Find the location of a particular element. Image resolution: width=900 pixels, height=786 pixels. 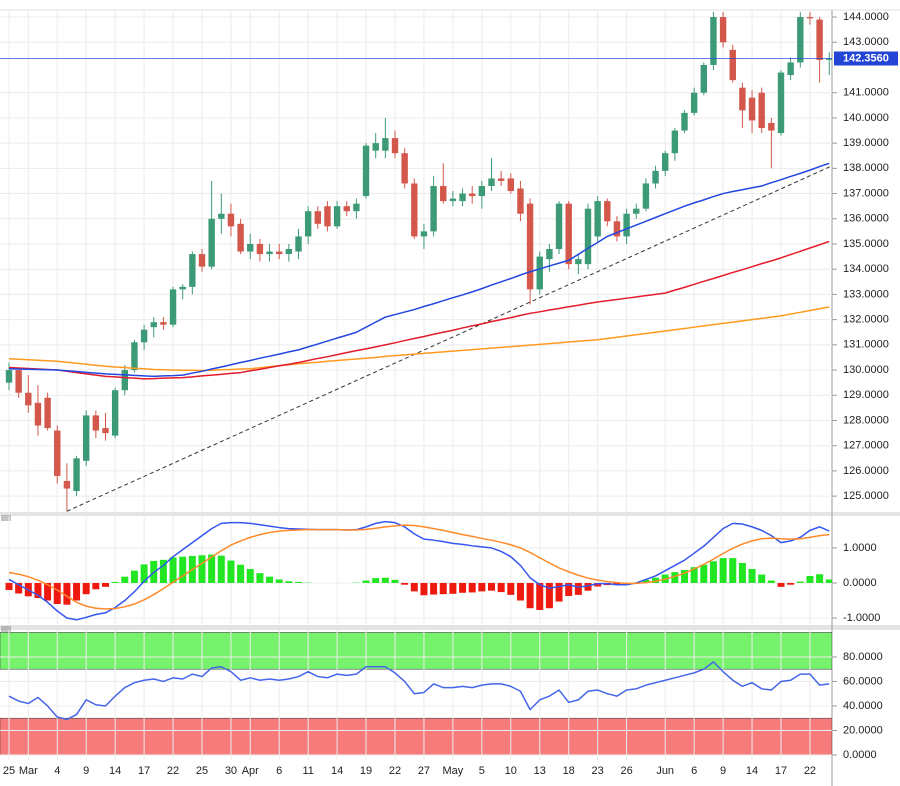

y-tick-label: 0.0000 is located at coordinates (860, 755).